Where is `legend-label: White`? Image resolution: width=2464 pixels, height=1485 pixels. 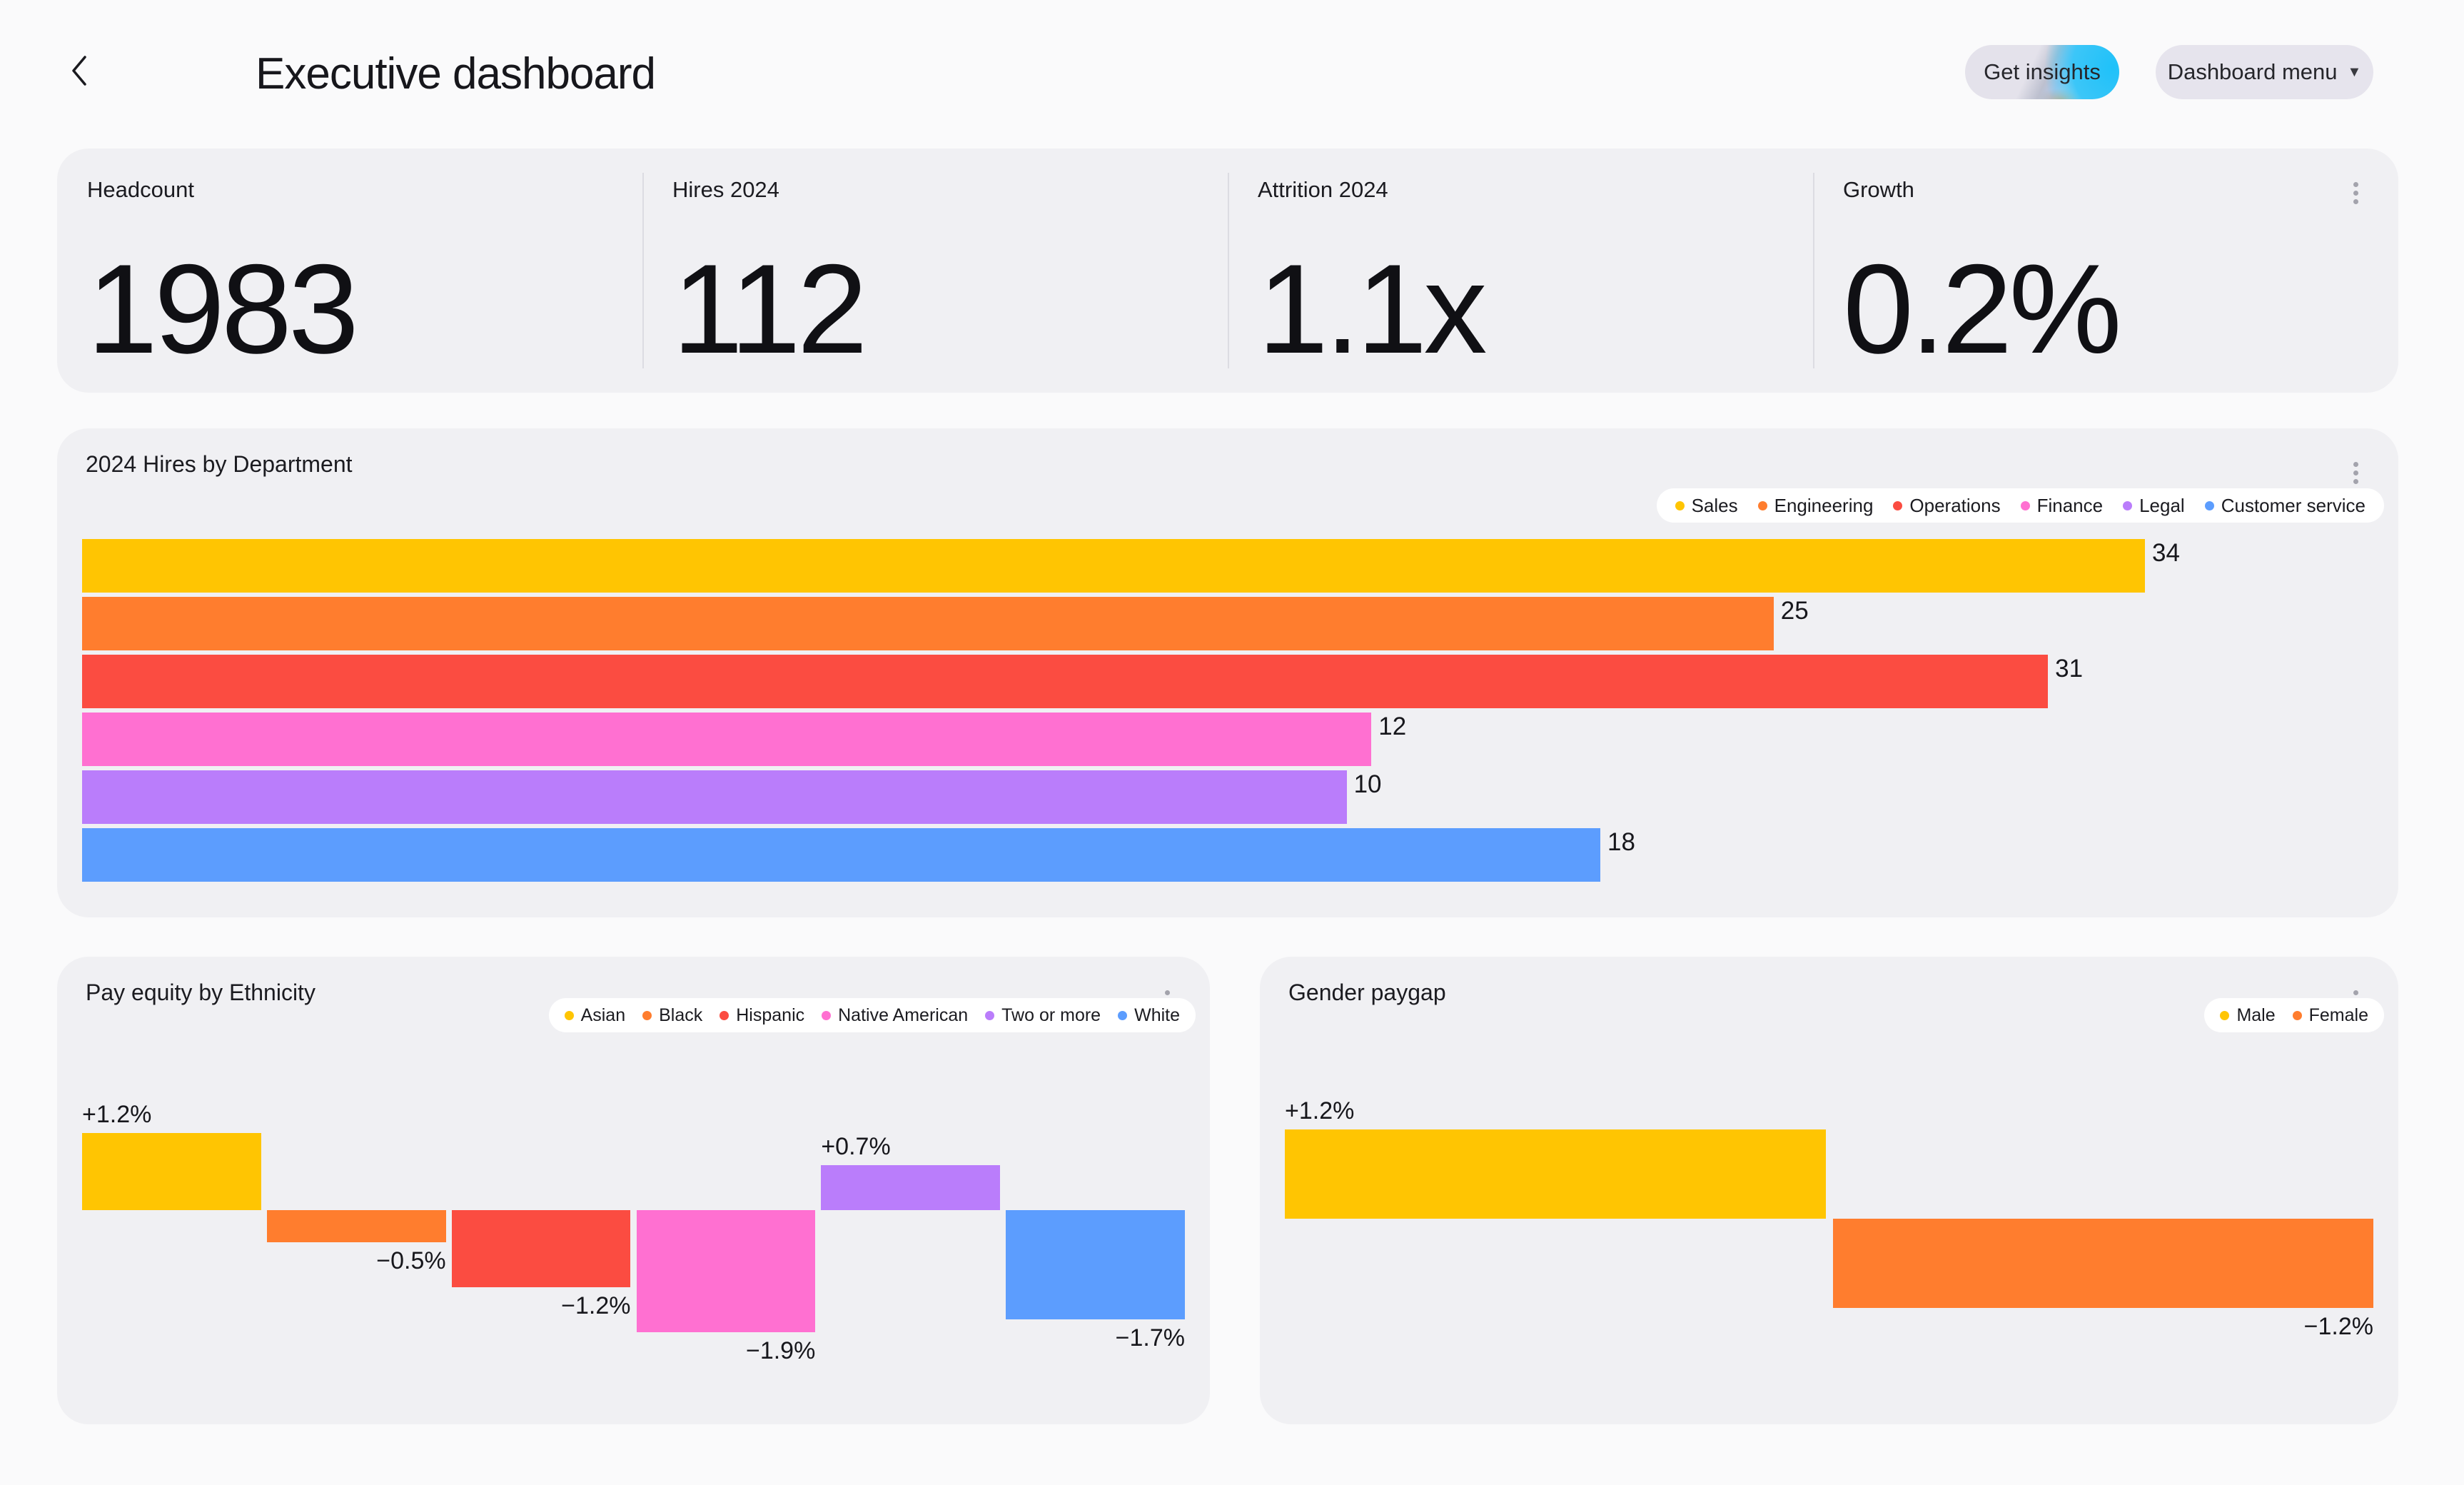
legend-label: White is located at coordinates (1157, 1015).